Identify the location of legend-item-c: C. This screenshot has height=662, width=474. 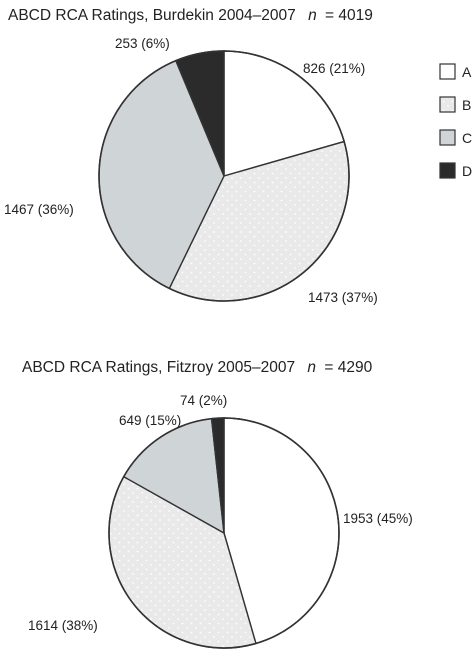
(455, 137).